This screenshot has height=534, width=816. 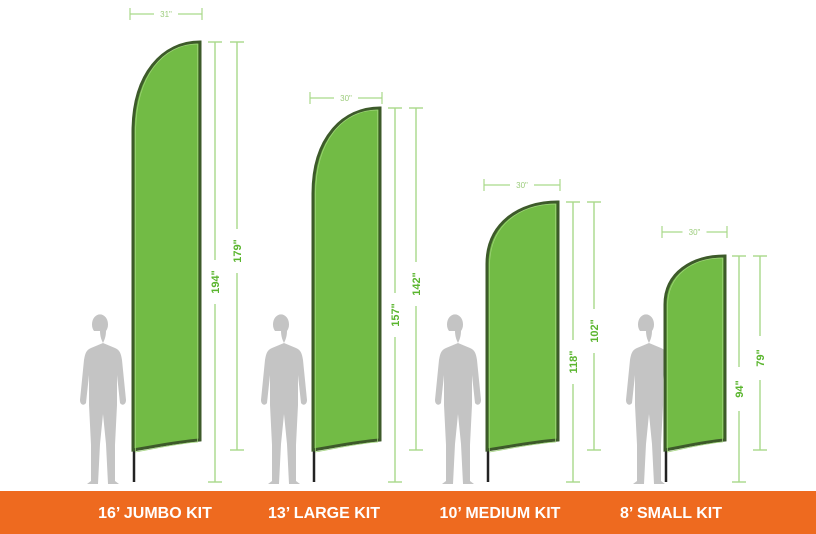 What do you see at coordinates (396, 315) in the screenshot?
I see `total-height-label: 157"` at bounding box center [396, 315].